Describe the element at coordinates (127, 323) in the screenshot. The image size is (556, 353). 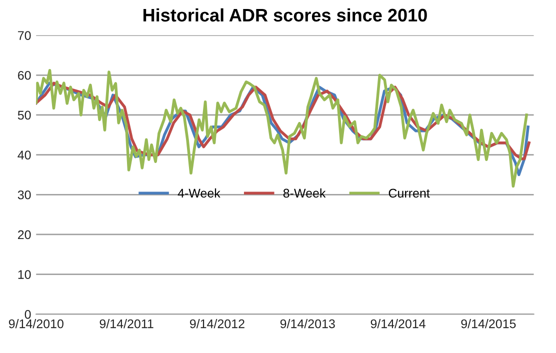
I see `x-tick-label: 9/14/2011` at that location.